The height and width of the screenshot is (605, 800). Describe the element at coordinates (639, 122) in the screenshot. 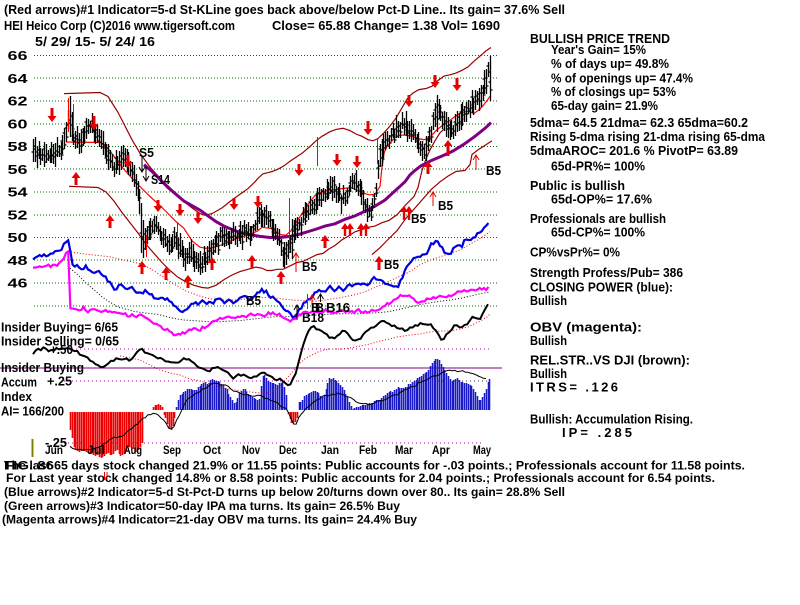

I see `svg-text:5dma= 64.5 21dma= 62.3 65dma=6: 5dma= 64.5 21dma= 62.3 65dma=60.2` at that location.